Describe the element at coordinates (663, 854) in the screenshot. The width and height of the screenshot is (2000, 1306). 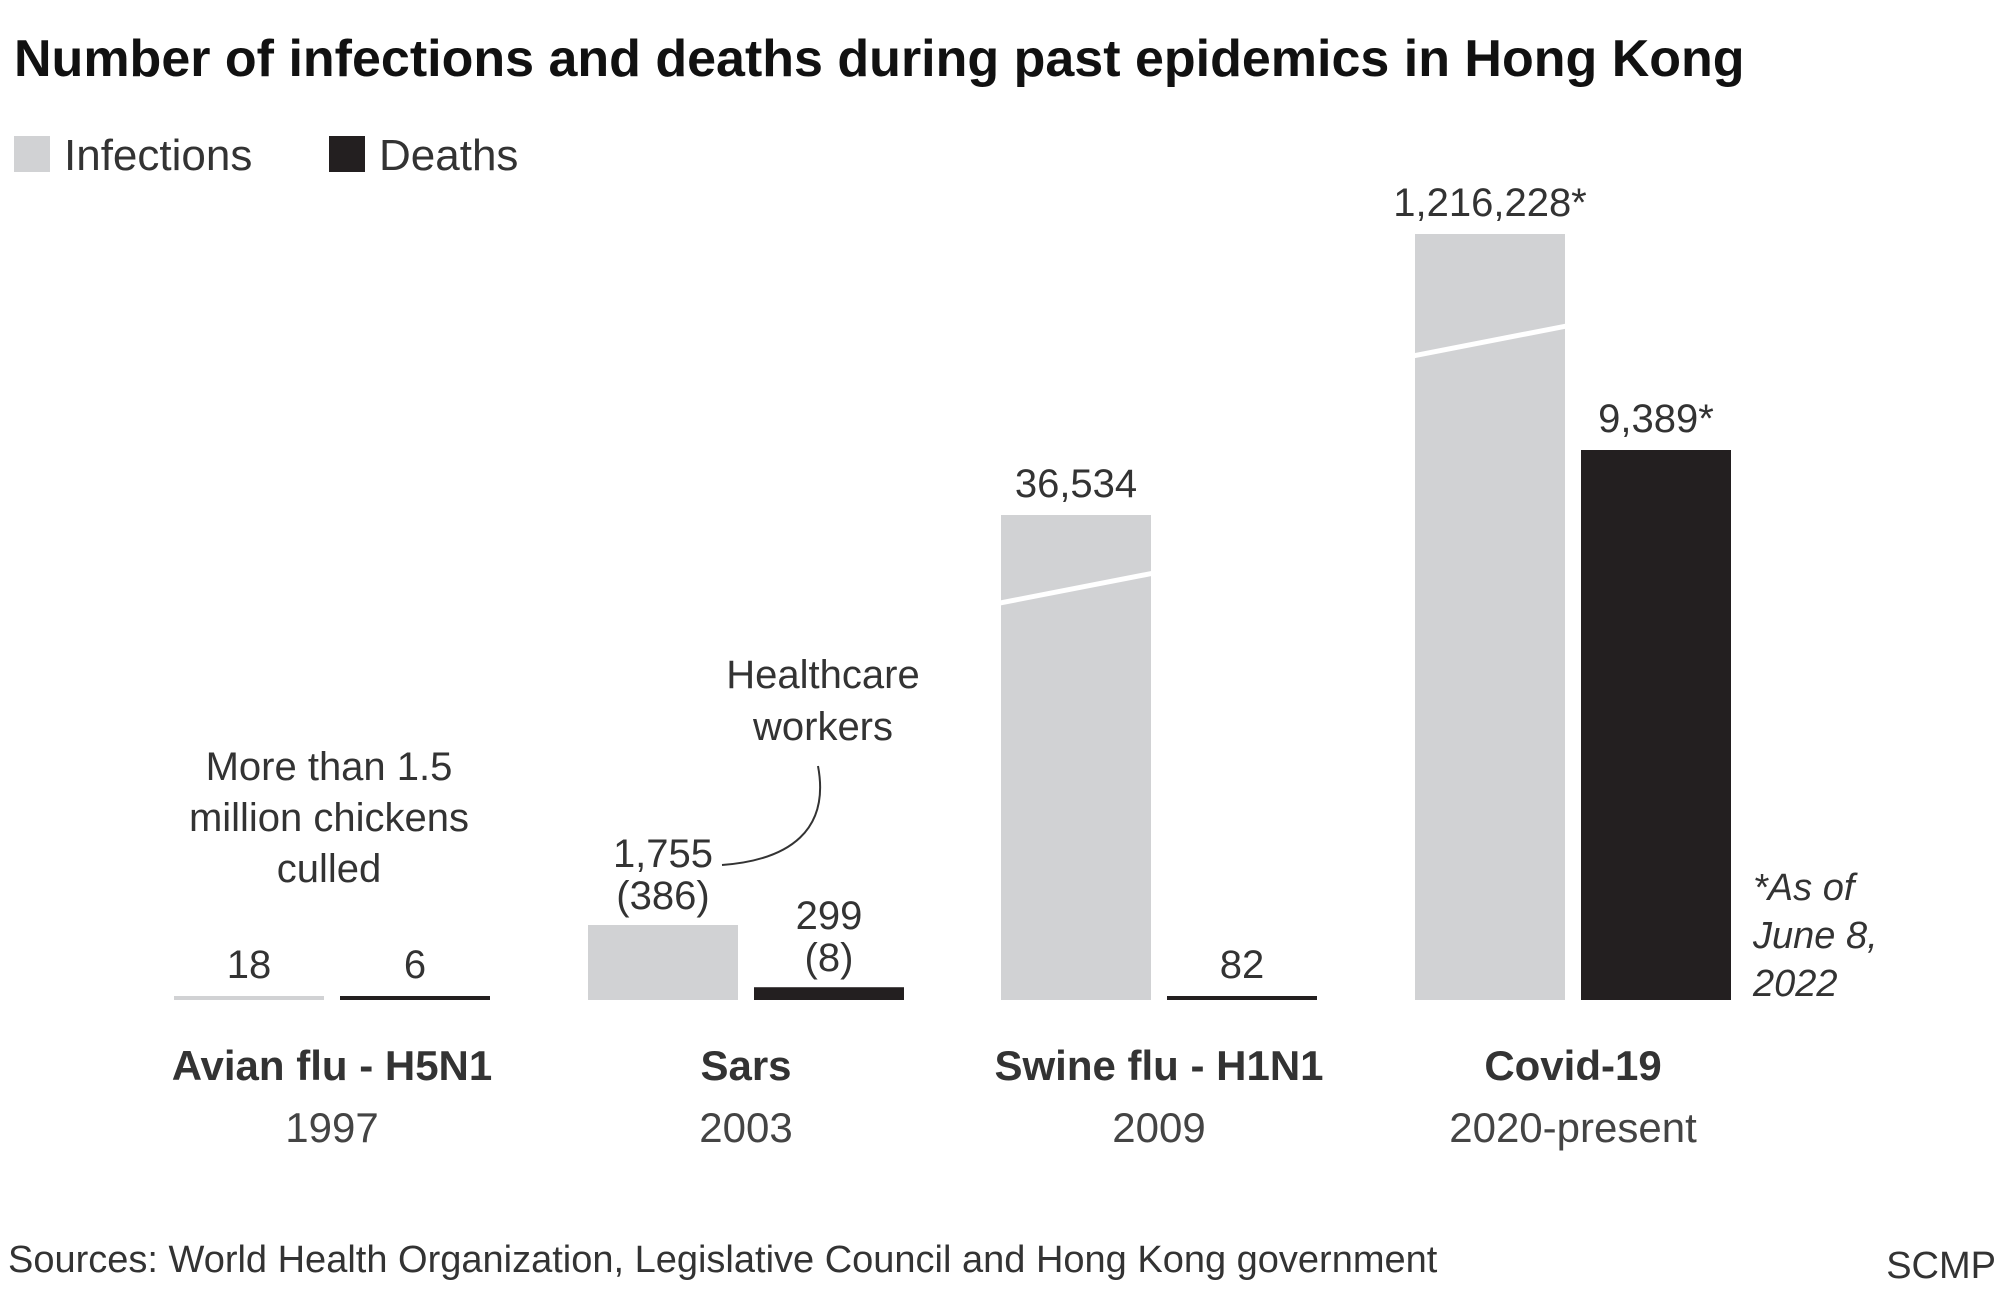
I see `value-label-infections-sars: 1,755` at that location.